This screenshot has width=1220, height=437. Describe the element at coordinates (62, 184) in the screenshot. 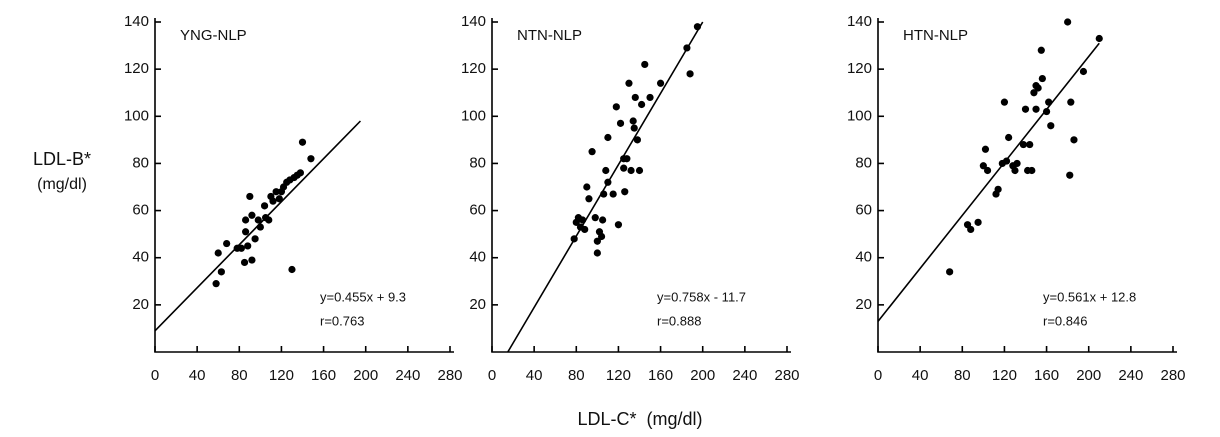

I see `y-axis-units: (mg/dl)` at that location.